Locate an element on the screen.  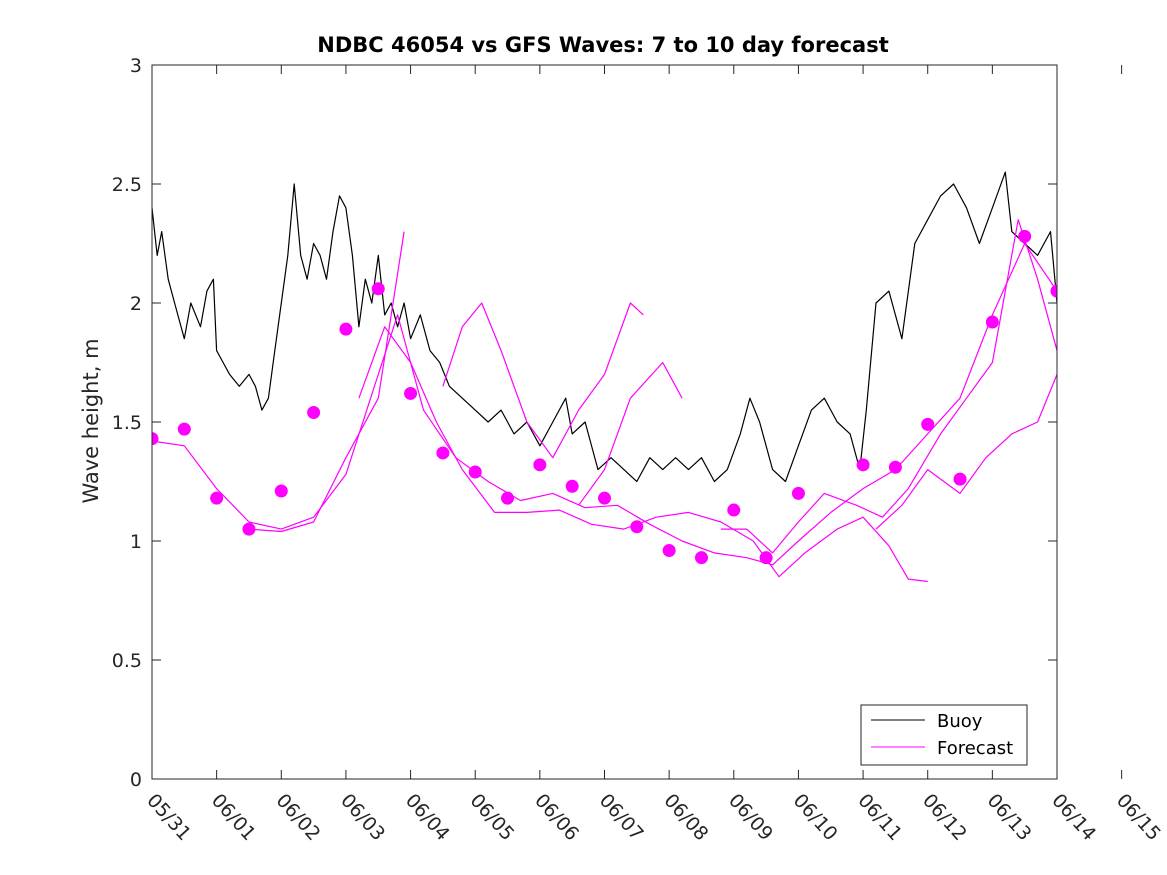
x-tick-label-7: 06/07 is located at coordinates (621, 817).